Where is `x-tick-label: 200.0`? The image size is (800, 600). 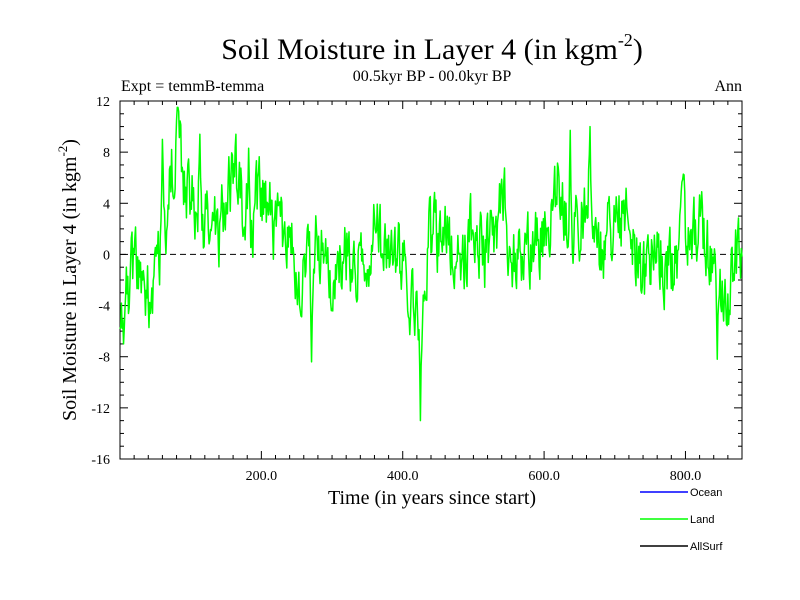
x-tick-label: 200.0 is located at coordinates (262, 476).